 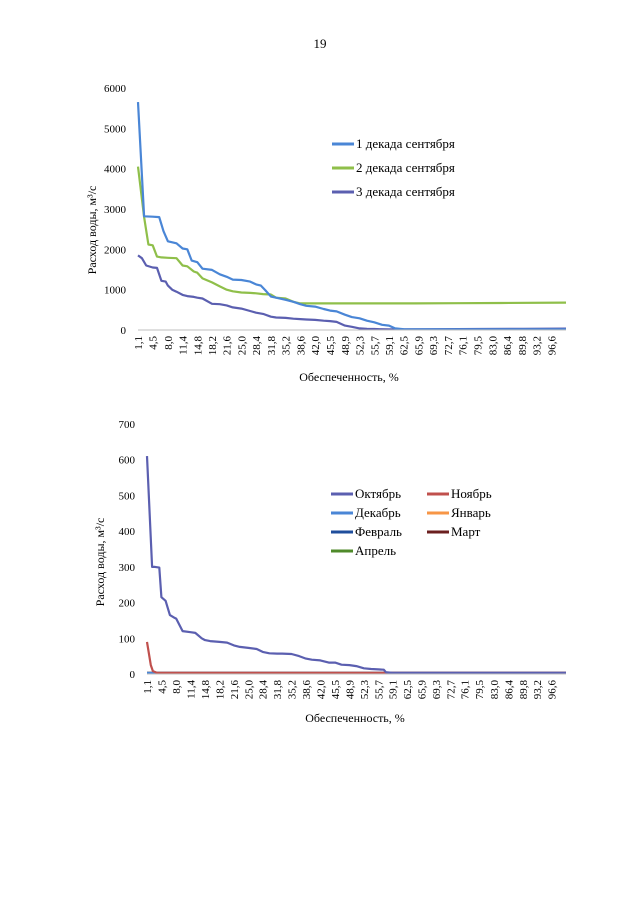 I want to click on y-tick-label: 300, so click(x=127, y=568).